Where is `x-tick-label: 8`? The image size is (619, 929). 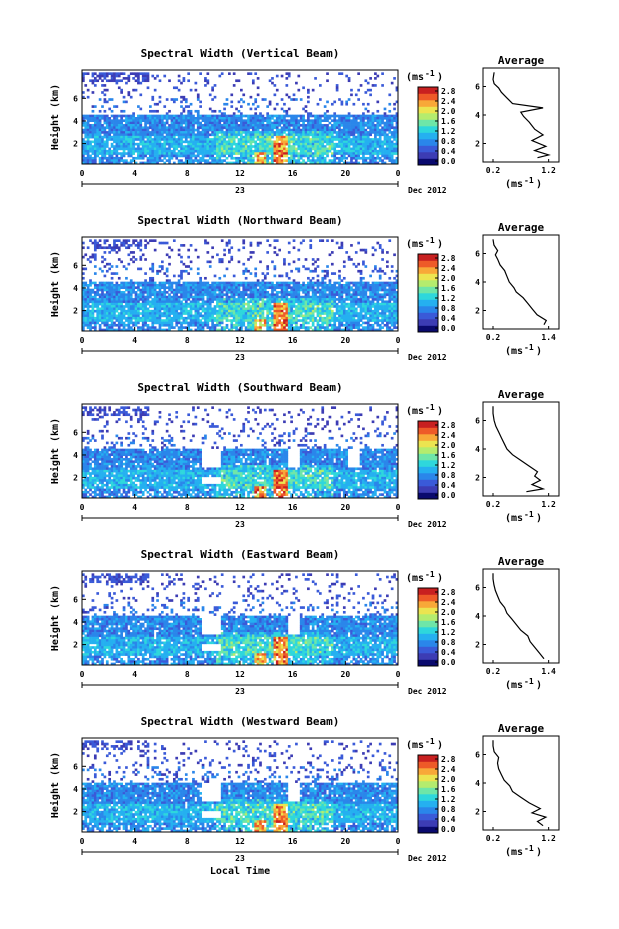
x-tick-label: 8 is located at coordinates (187, 340).